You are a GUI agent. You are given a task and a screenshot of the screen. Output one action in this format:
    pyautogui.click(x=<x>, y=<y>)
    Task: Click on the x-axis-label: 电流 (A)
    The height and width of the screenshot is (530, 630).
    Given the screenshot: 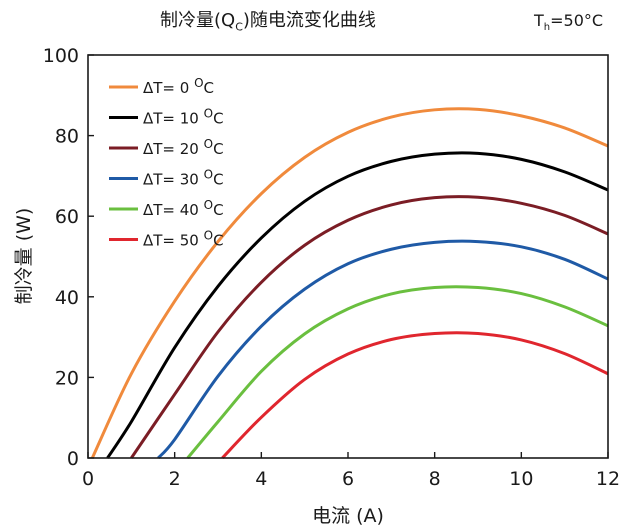 What is the action you would take?
    pyautogui.click(x=348, y=516)
    